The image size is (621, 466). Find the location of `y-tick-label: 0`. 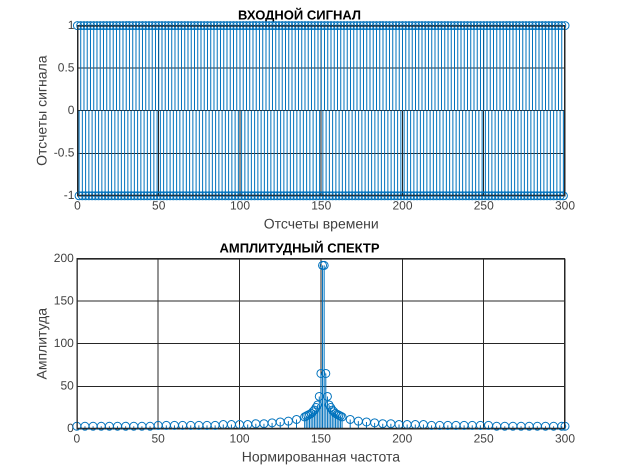

y-tick-label: 0 is located at coordinates (71, 110).